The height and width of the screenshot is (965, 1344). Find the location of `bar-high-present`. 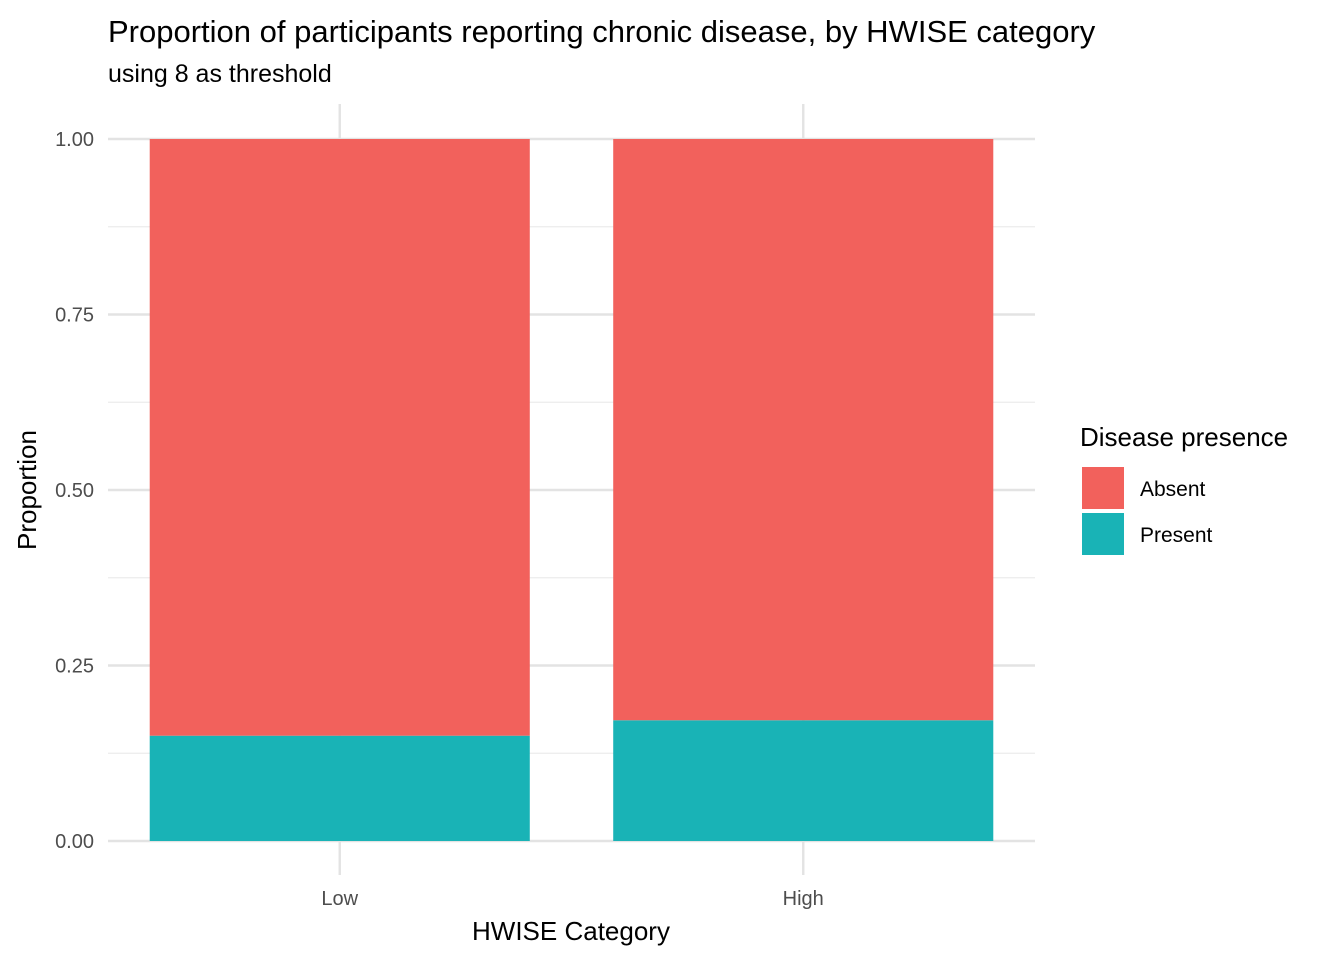

bar-high-present is located at coordinates (803, 780).